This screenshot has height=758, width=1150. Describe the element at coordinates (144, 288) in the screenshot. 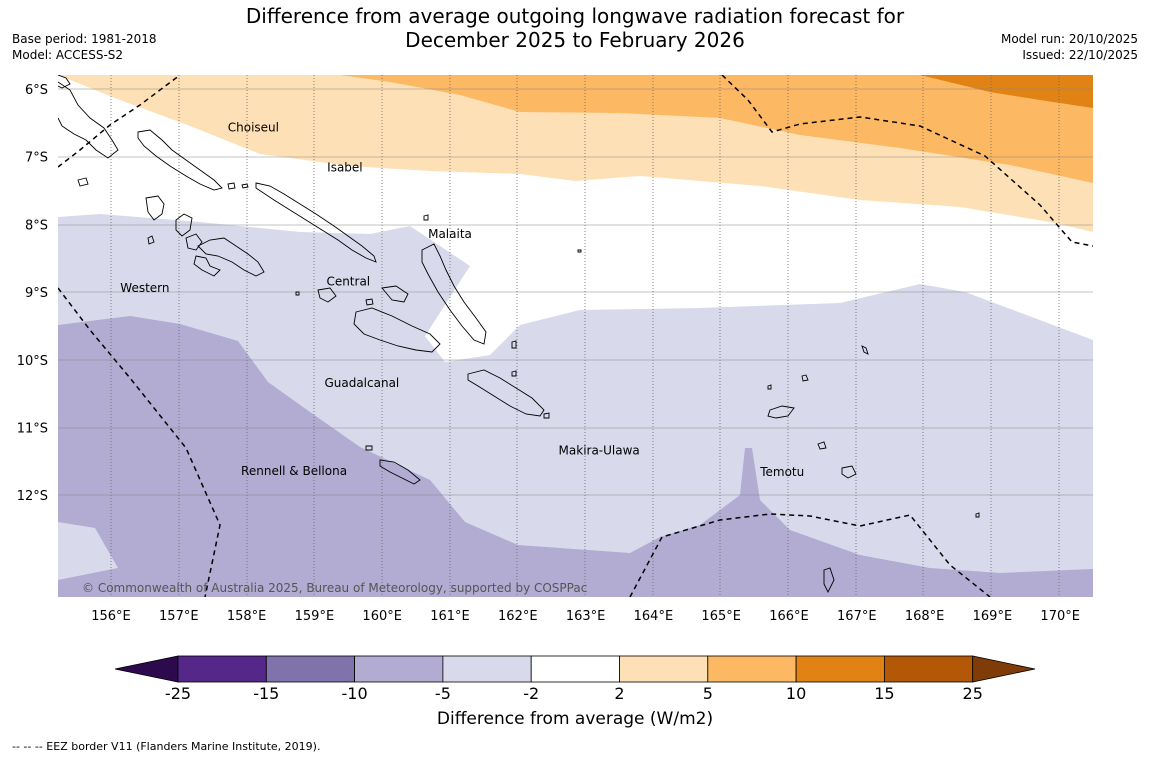

I see `province-label-western: Western` at that location.